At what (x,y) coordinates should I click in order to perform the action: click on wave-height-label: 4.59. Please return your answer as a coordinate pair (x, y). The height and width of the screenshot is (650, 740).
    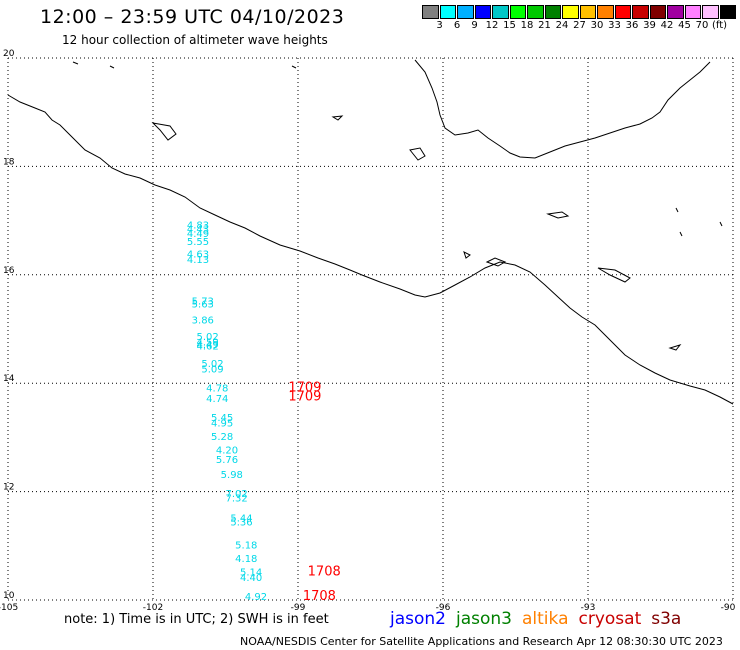
    Looking at the image, I should click on (208, 342).